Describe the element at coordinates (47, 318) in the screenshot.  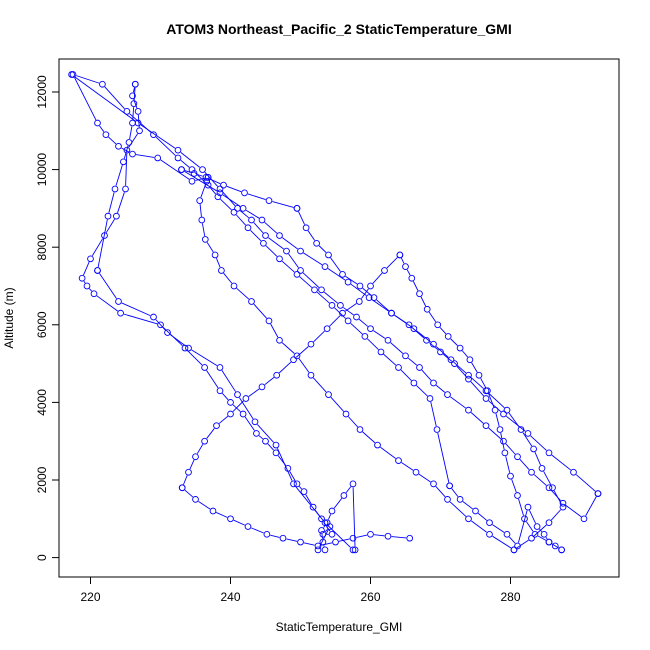
I see `y-axis: 0 2000 4000 6000 8000 10000 12000` at that location.